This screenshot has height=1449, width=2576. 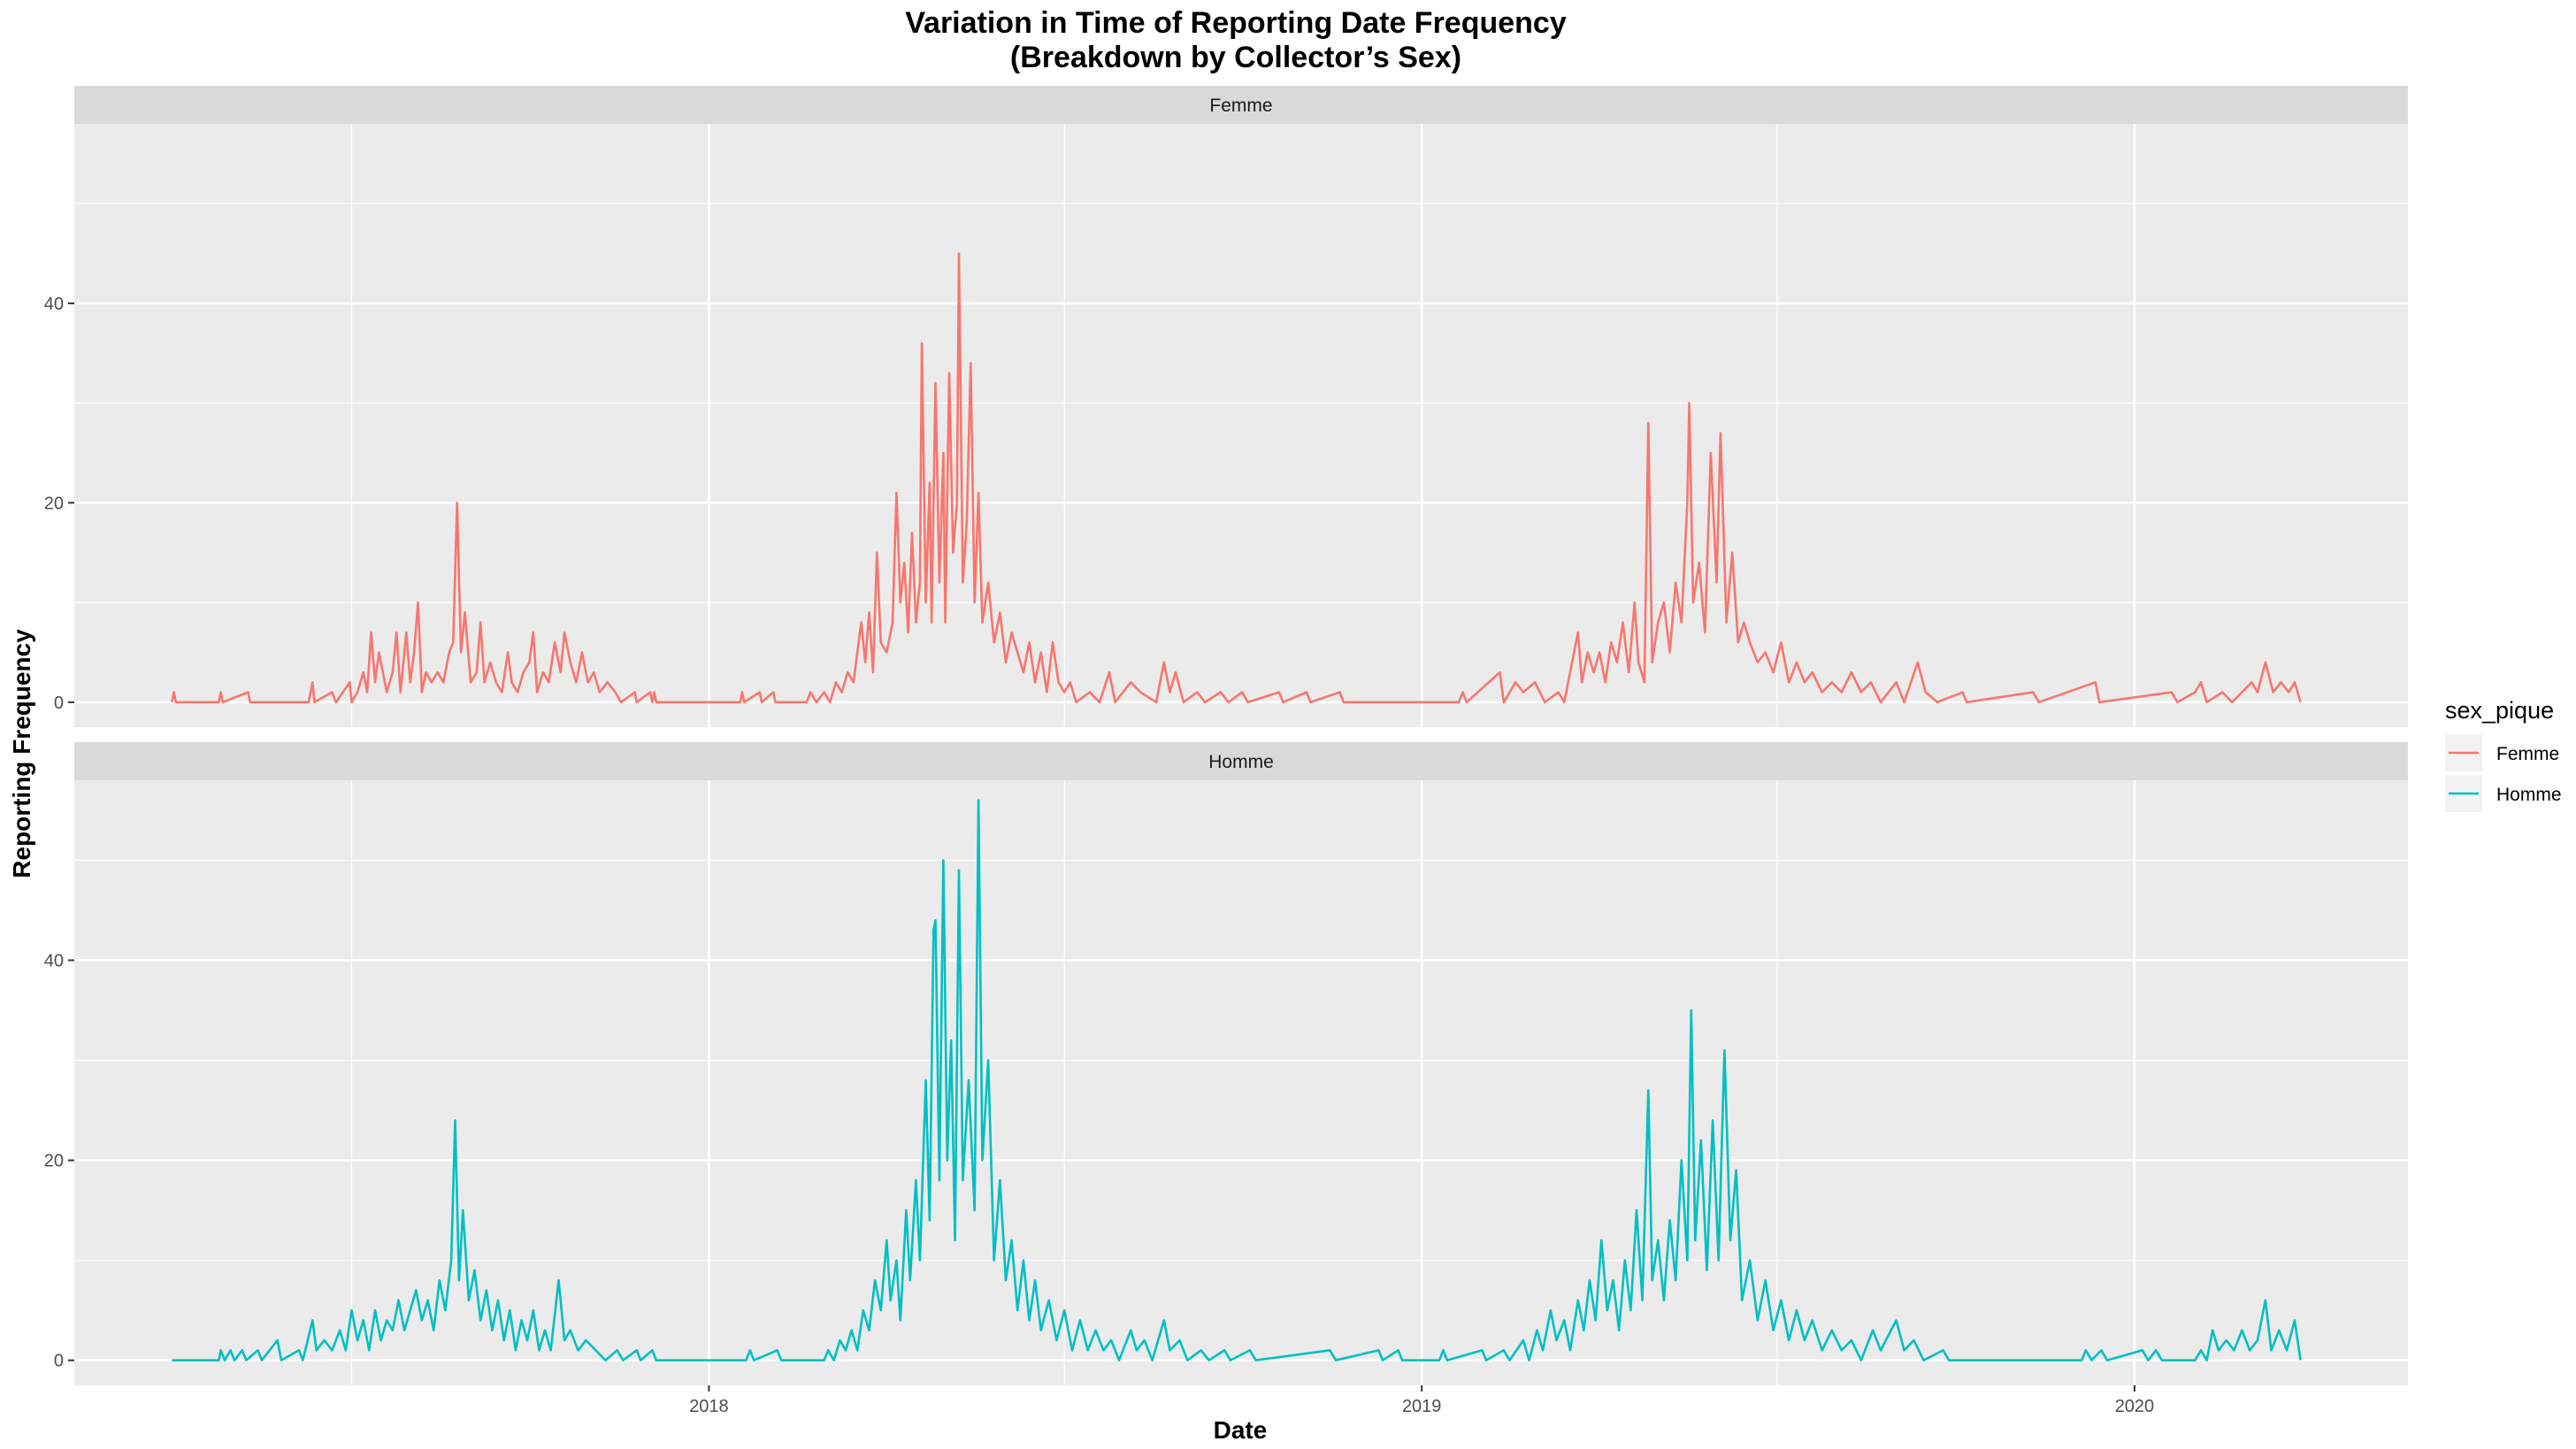 What do you see at coordinates (2499, 710) in the screenshot?
I see `legend-title: sex_pique` at bounding box center [2499, 710].